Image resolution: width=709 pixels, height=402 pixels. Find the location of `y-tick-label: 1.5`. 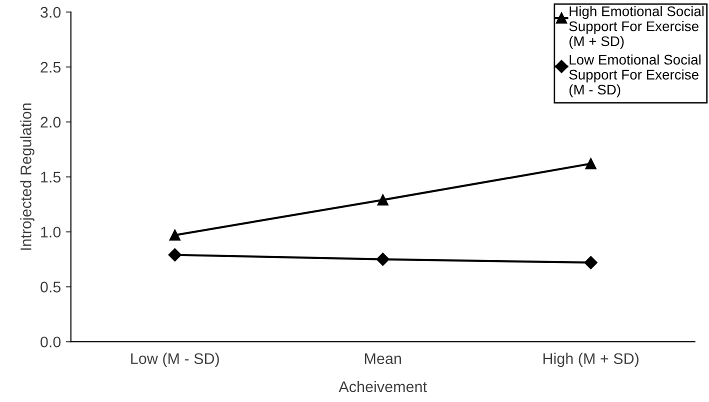

y-tick-label: 1.5 is located at coordinates (51, 177).